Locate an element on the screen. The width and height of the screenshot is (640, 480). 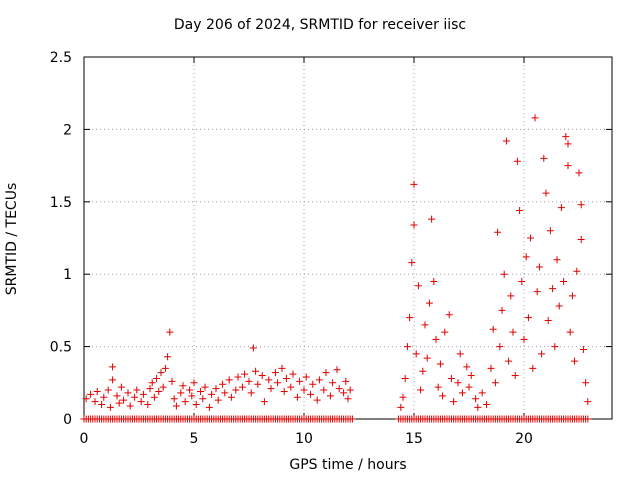
y-tick-label: 0 is located at coordinates (67, 420).